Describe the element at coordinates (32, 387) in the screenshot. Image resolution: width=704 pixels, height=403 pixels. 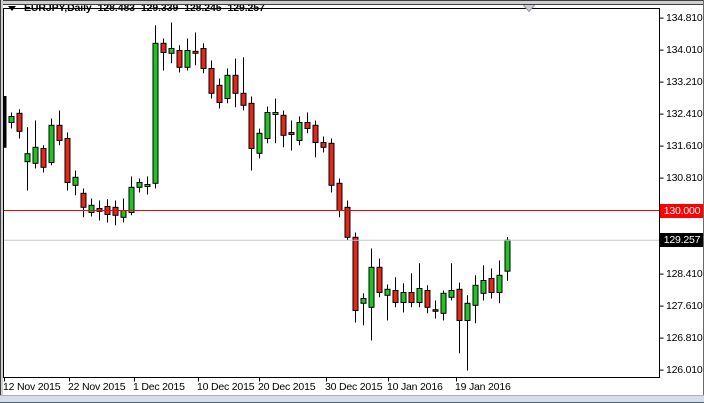
I see `date-axis-label: 12 Nov 2015` at that location.